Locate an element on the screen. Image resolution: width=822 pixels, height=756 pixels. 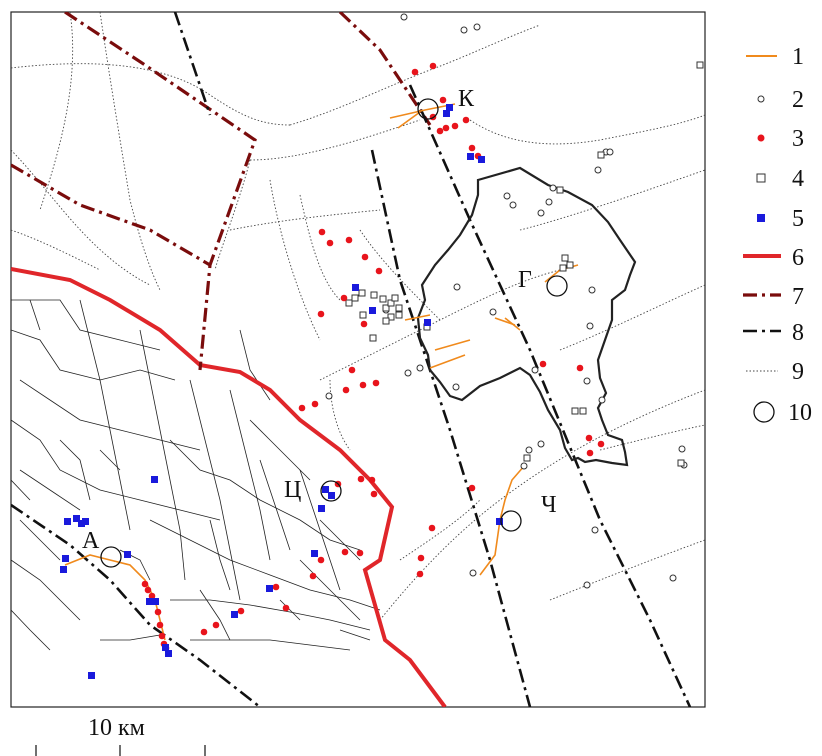
legend-item-7: 7 is located at coordinates (773, 297).